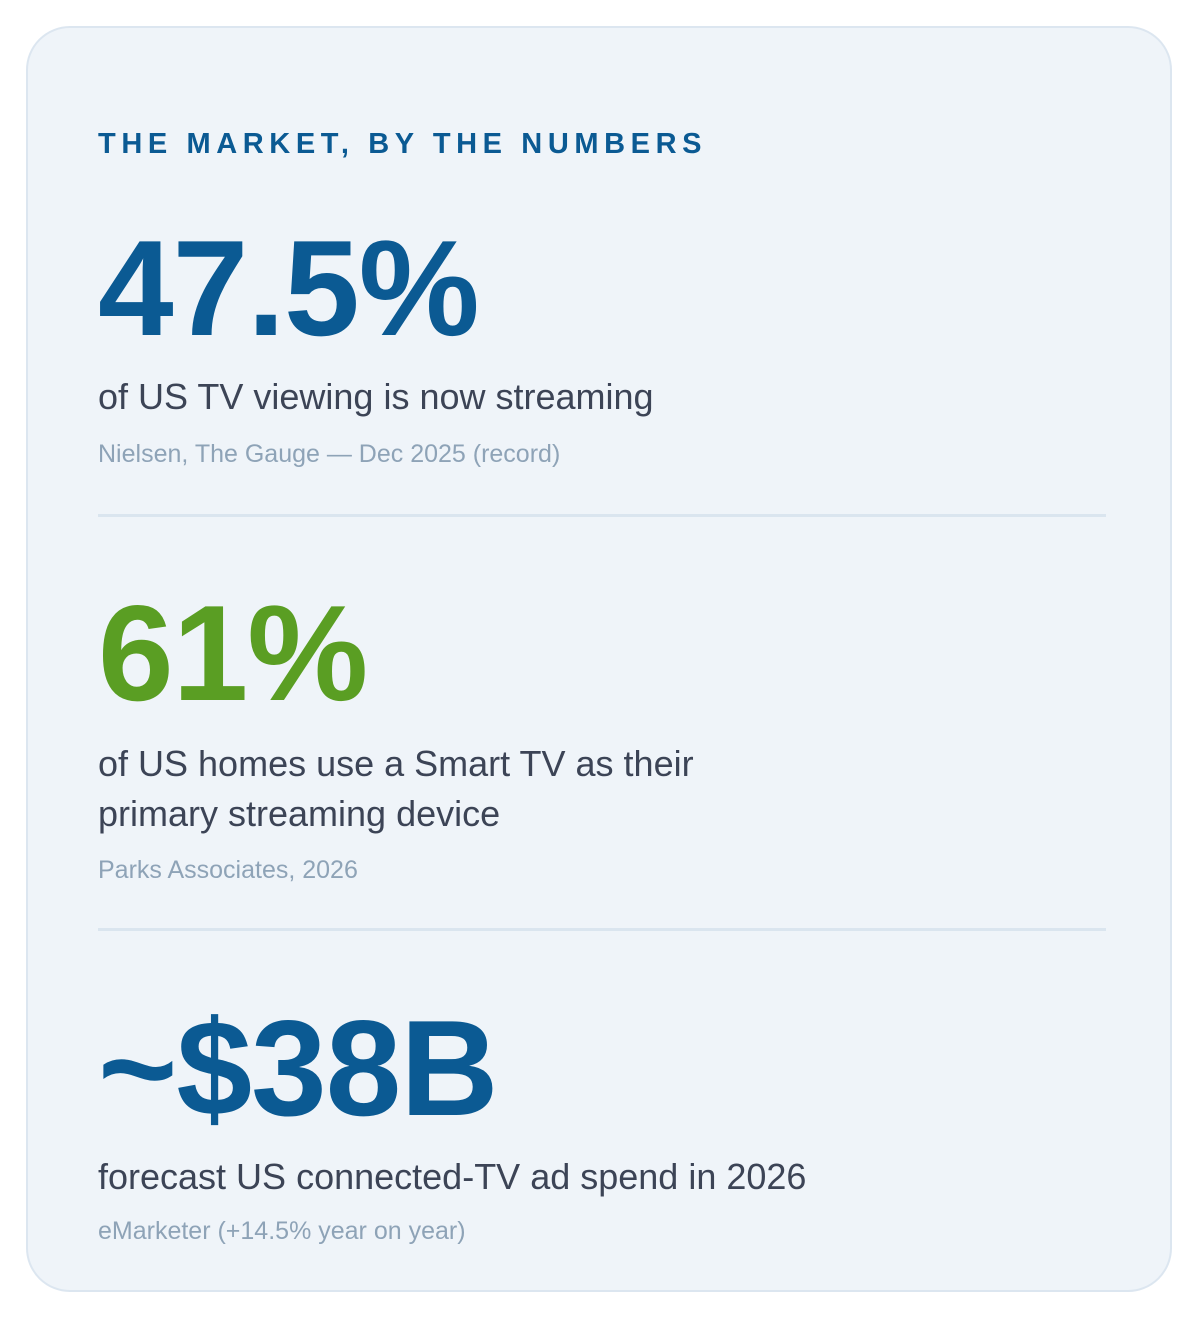  What do you see at coordinates (376, 396) in the screenshot?
I see `stat-description: of US TV viewing is now streaming` at bounding box center [376, 396].